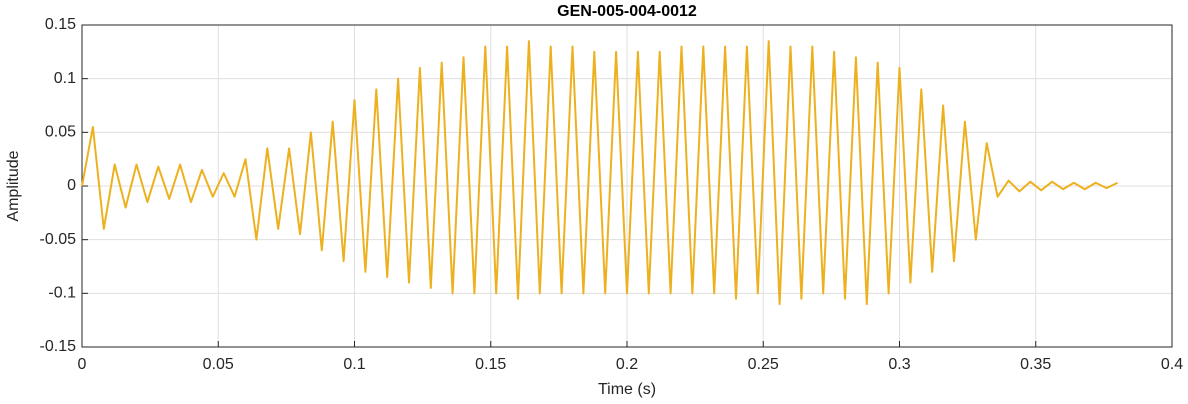 The height and width of the screenshot is (404, 1188). I want to click on y-tick-label: 0.15, so click(60, 24).